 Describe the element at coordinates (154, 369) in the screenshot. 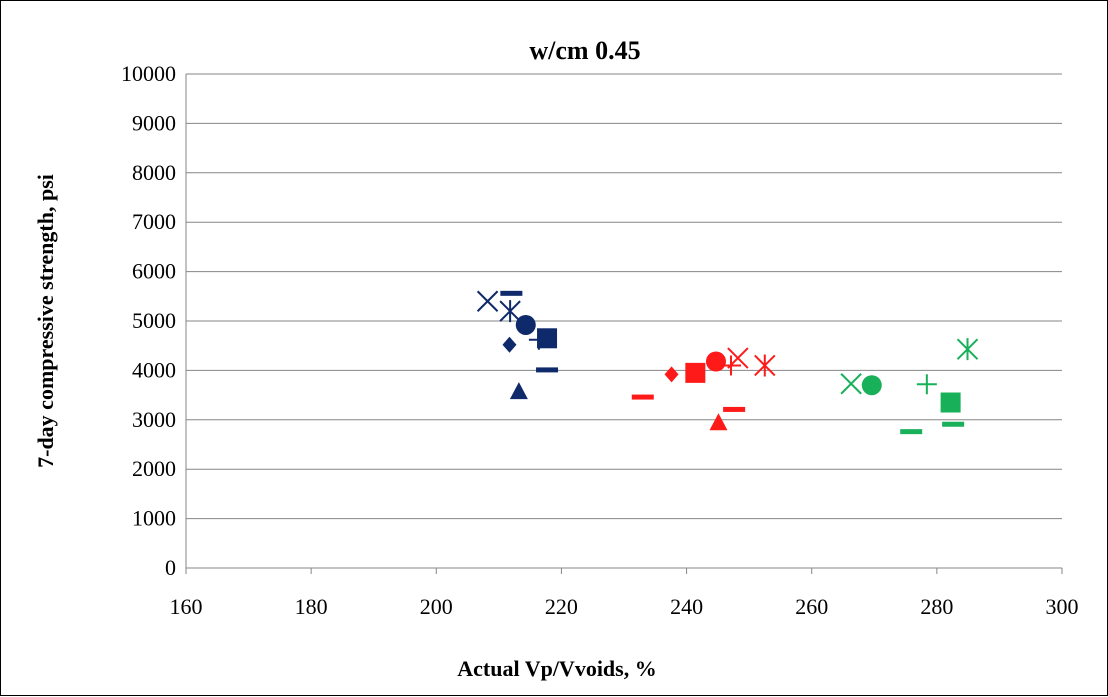

I see `y-tick-label: 4000` at that location.